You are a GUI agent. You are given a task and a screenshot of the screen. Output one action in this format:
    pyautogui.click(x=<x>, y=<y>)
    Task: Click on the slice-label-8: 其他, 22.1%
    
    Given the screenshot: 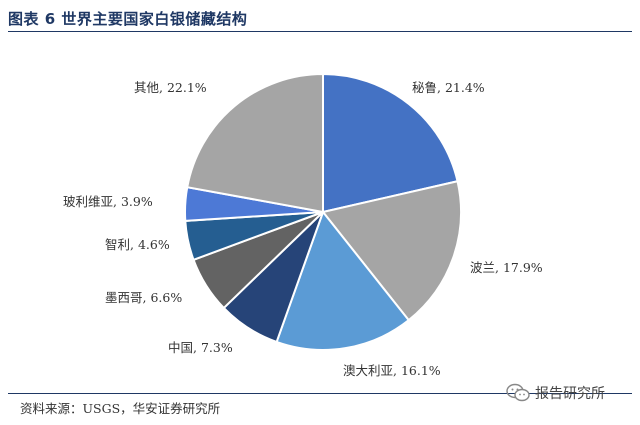 What is the action you would take?
    pyautogui.click(x=170, y=87)
    